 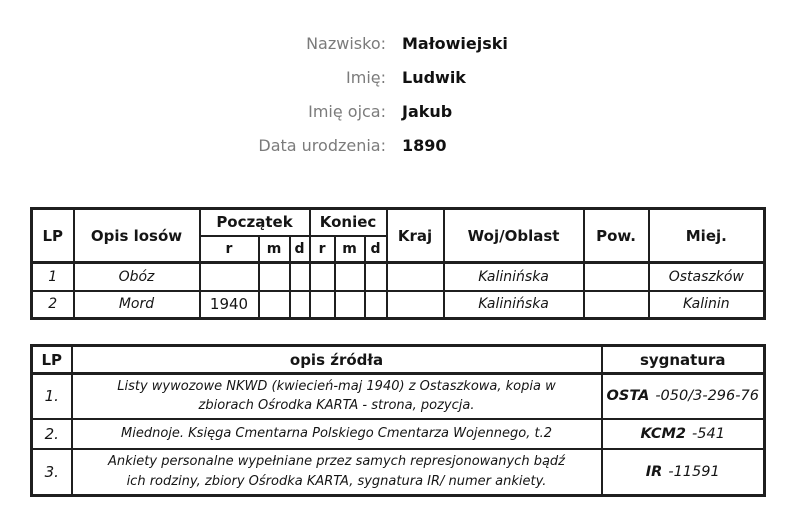 What do you see at coordinates (336, 359) in the screenshot?
I see `source-header-opis-zrodla: opis źródła` at bounding box center [336, 359].